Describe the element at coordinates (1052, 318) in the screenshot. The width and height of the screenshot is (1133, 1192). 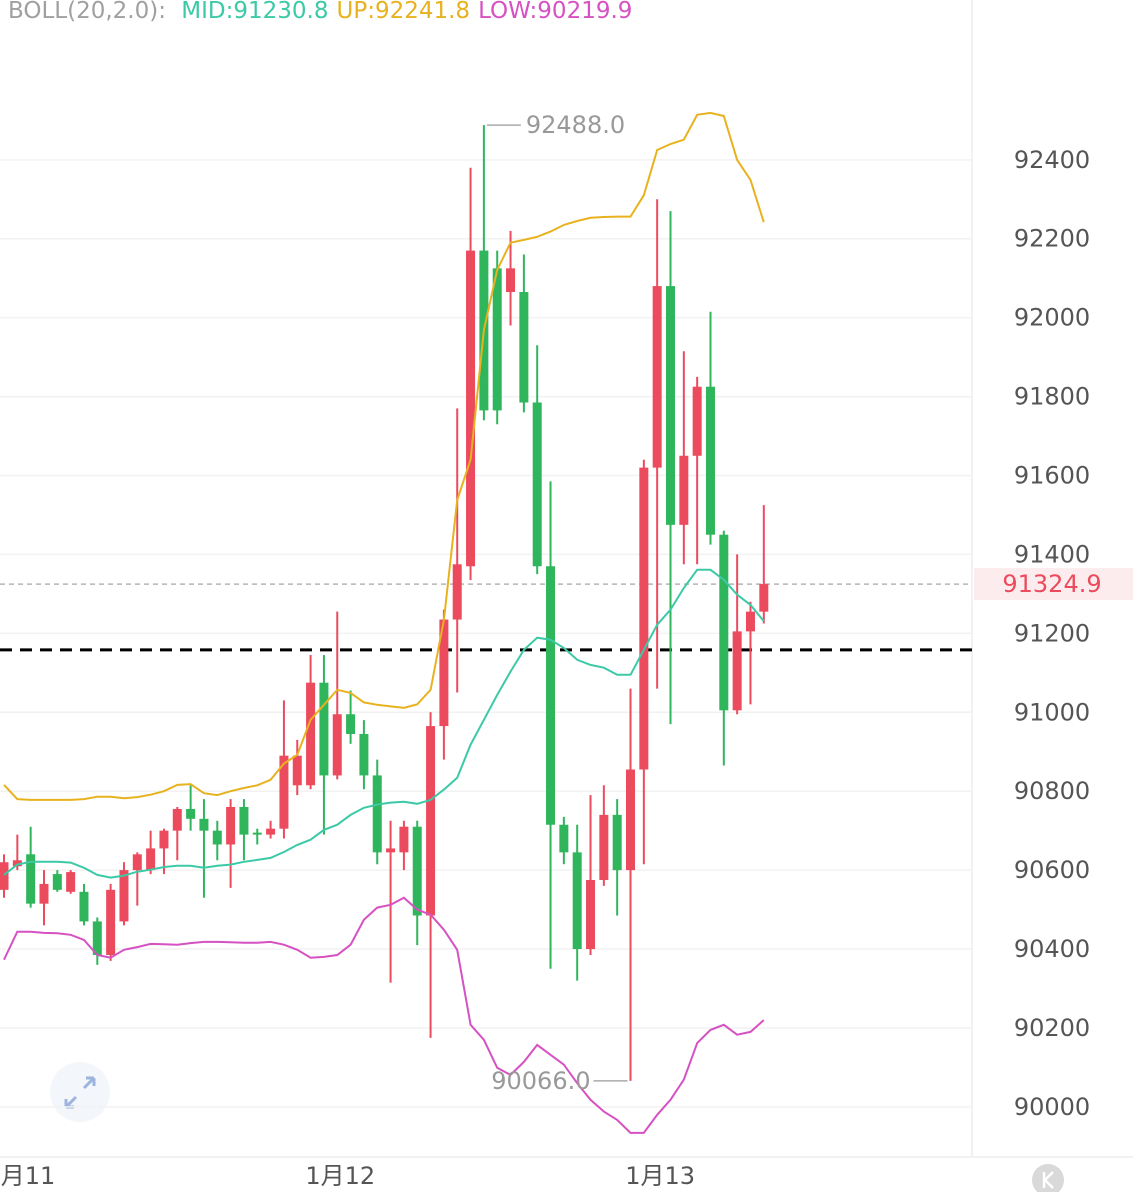
I see `y-tick-label: 92000` at that location.